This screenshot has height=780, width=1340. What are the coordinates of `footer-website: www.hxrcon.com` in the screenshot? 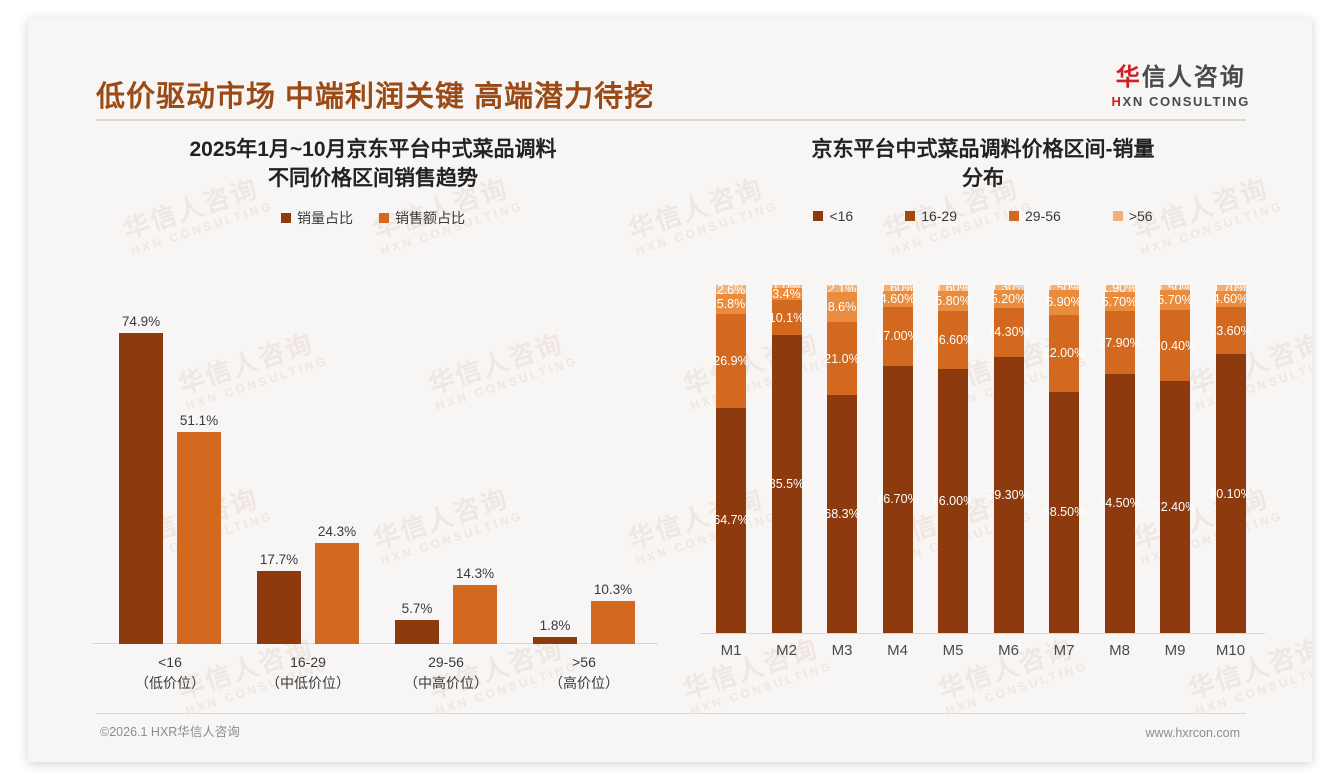 It's located at (1192, 733).